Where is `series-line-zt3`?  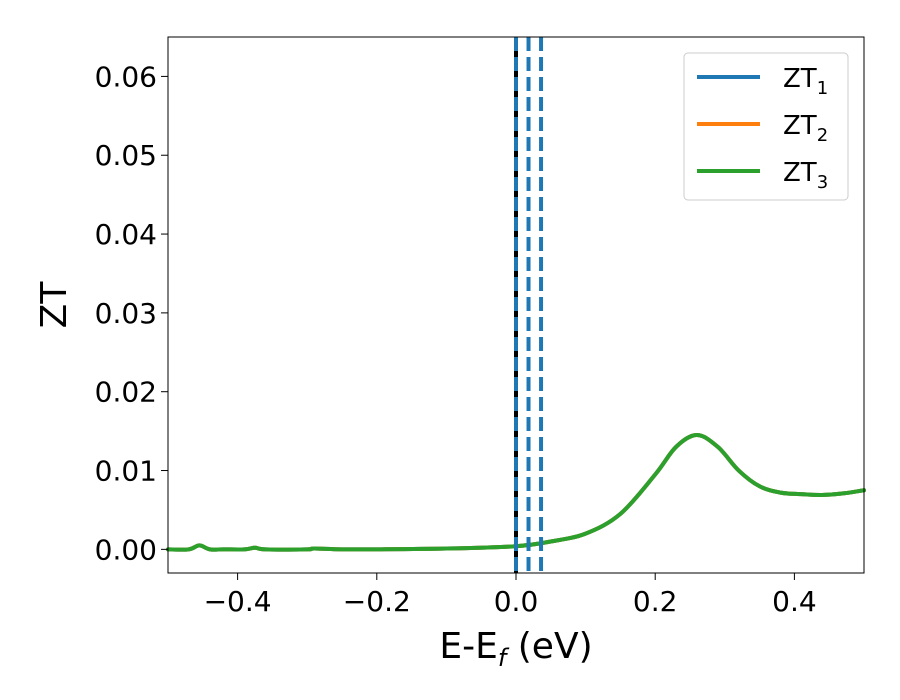 series-line-zt3 is located at coordinates (516, 492).